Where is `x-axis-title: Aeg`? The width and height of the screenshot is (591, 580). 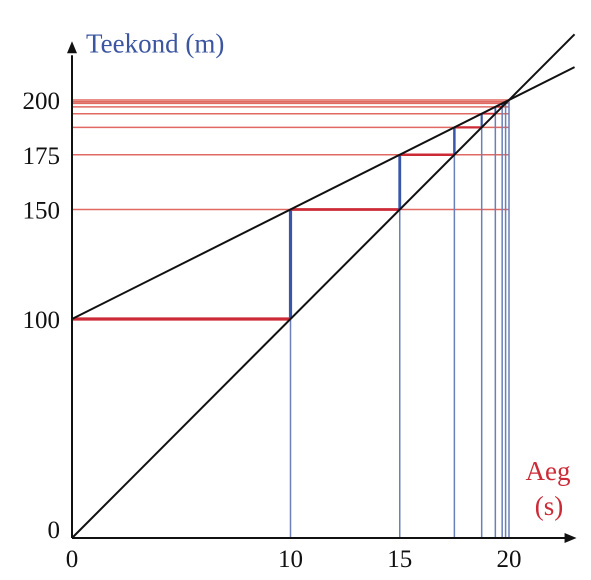 x-axis-title: Aeg is located at coordinates (548, 471).